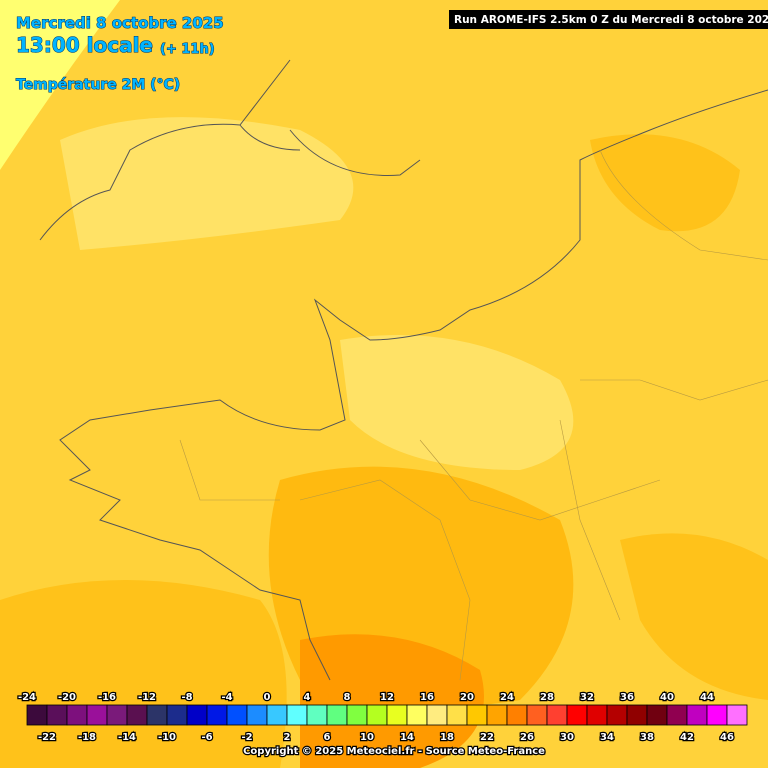 The image size is (768, 768). Describe the element at coordinates (507, 697) in the screenshot. I see `legend-label: 24` at that location.